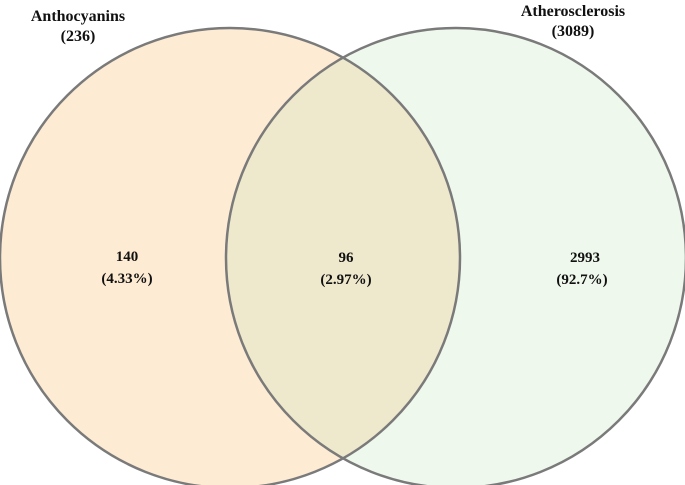 The height and width of the screenshot is (485, 685). I want to click on intersection-count: 96, so click(347, 258).